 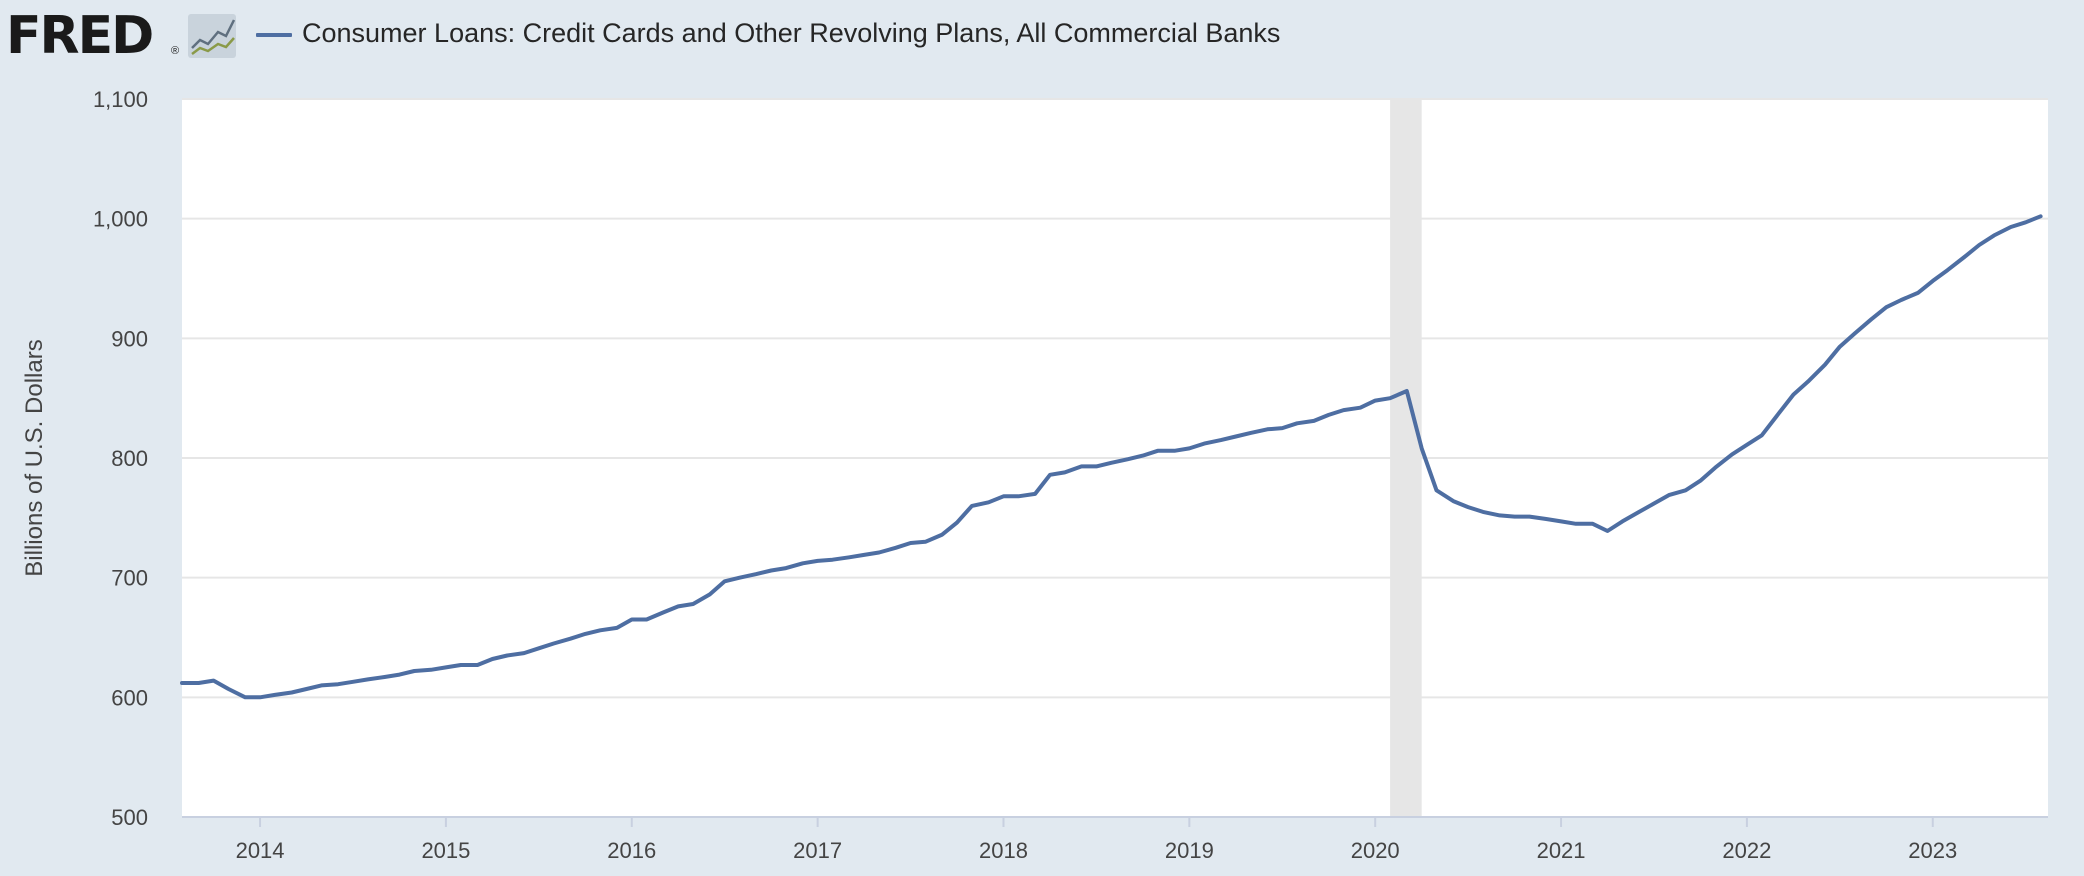 I want to click on x-tick-label: 2020, so click(x=1375, y=850).